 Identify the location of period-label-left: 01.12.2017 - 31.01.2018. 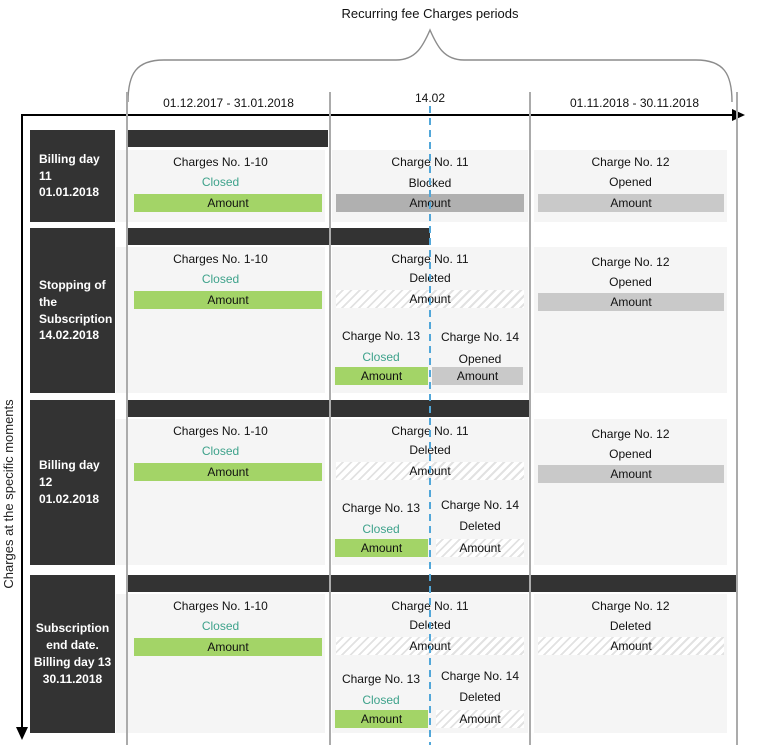
(228, 103).